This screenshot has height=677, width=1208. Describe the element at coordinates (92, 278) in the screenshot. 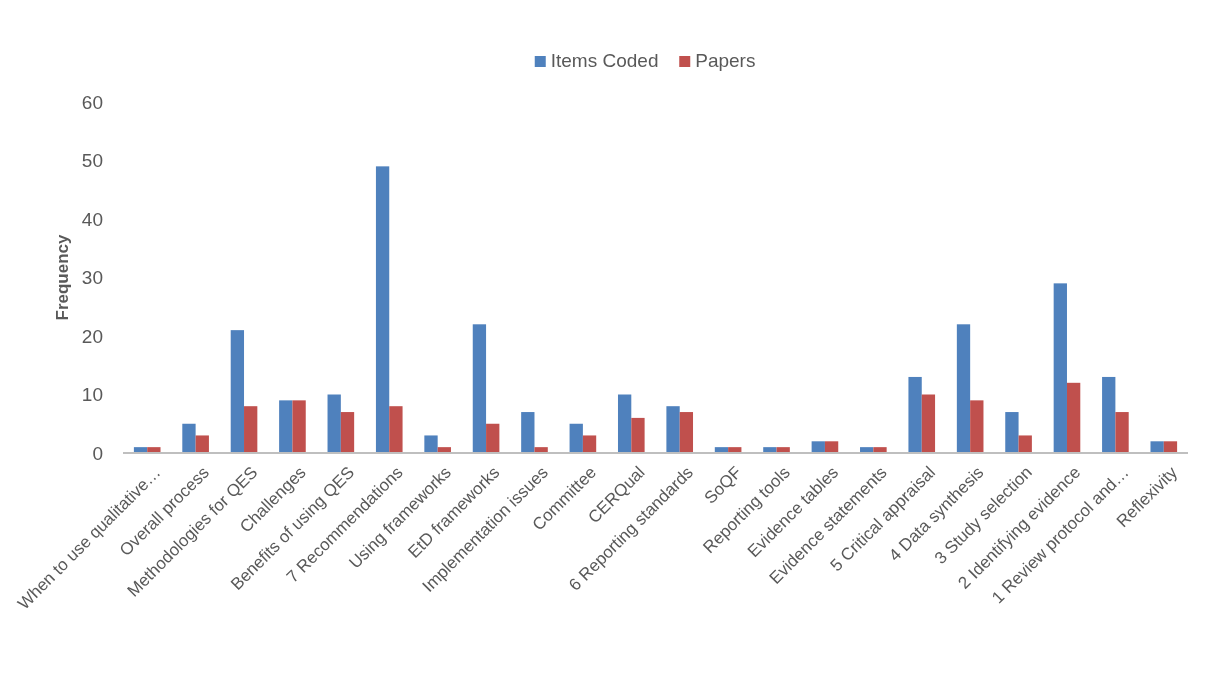

I see `y-tick-label: 30` at that location.